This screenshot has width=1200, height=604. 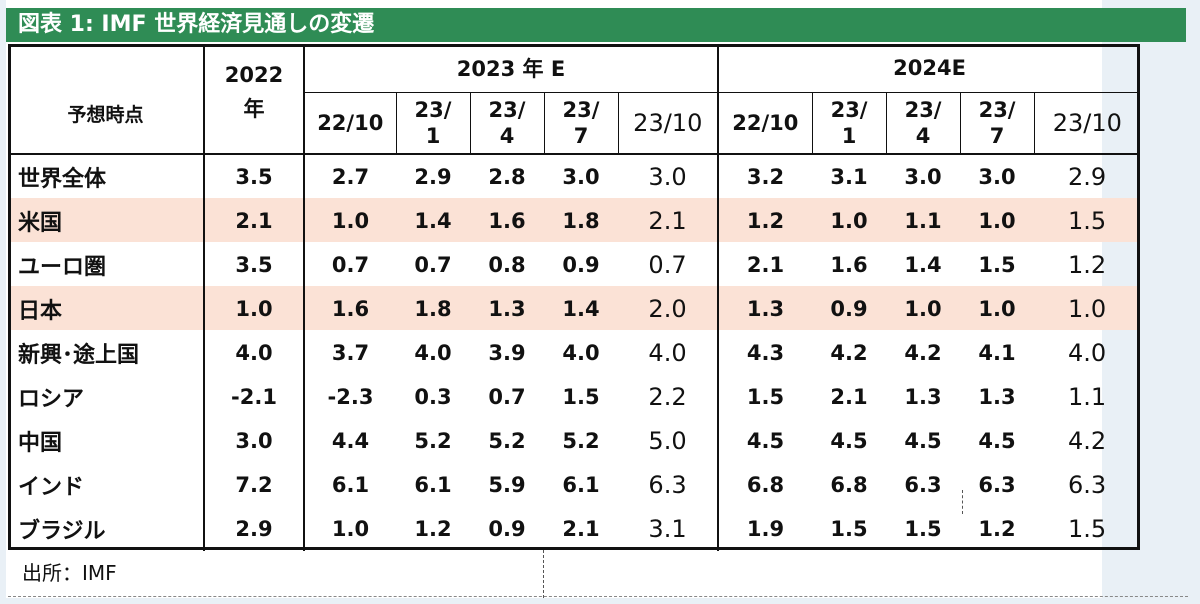 I want to click on cell-2023-2: 5.2, so click(x=507, y=441).